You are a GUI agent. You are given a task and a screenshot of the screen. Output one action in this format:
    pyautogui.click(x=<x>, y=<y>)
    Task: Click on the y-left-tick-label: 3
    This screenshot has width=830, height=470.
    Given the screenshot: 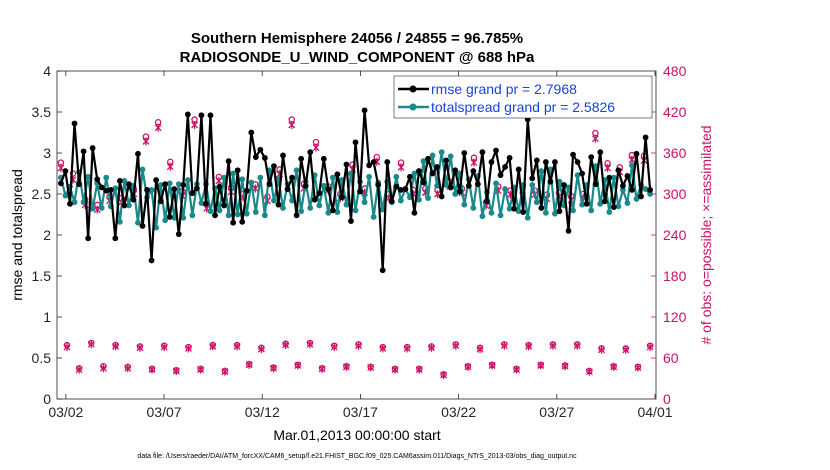 What is the action you would take?
    pyautogui.click(x=47, y=153)
    